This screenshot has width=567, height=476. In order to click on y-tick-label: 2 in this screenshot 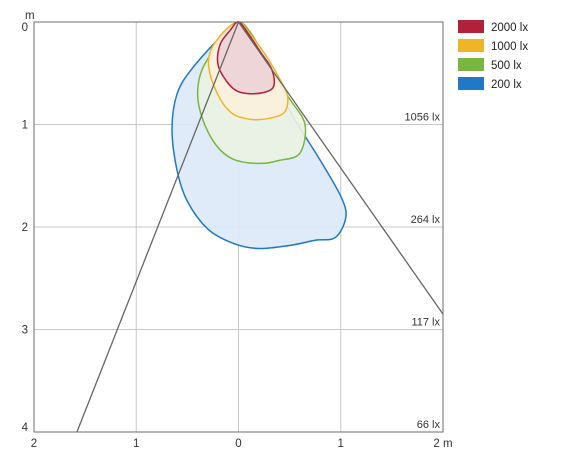, I will do `click(25, 228)`.